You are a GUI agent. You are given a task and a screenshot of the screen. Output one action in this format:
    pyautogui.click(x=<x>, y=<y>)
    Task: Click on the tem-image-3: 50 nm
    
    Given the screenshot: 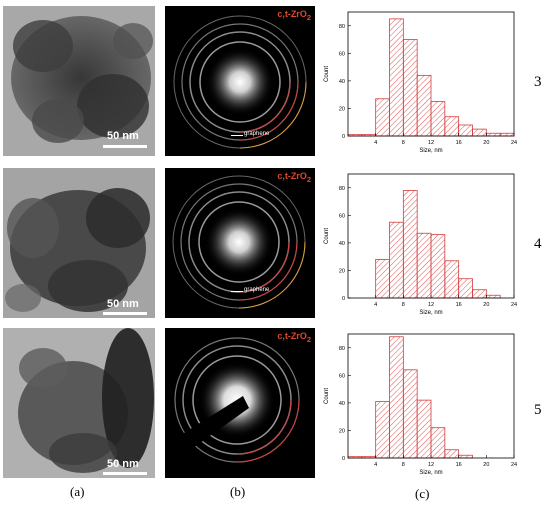 What is the action you would take?
    pyautogui.click(x=79, y=403)
    